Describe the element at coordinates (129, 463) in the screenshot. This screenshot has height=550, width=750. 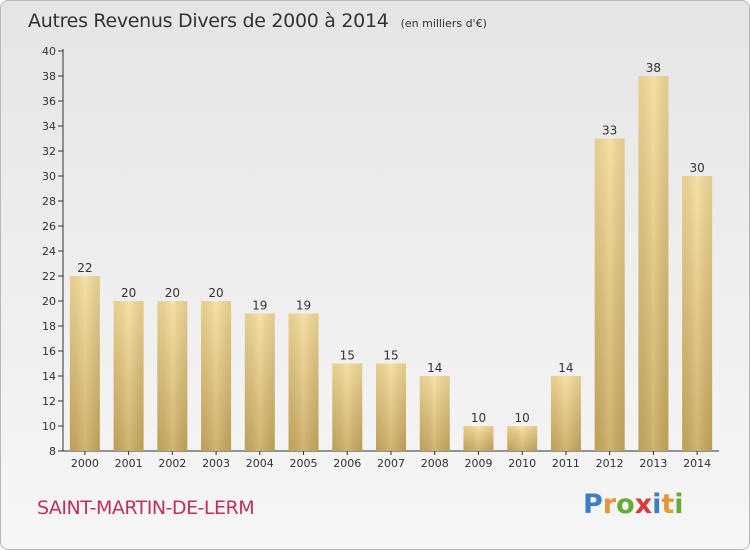
I see `x-tick-label: 2001` at that location.